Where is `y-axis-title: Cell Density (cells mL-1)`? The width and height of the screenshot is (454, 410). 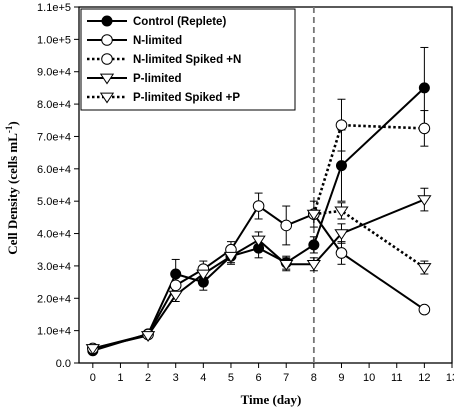
y-axis-title: Cell Density (cells mL-1) is located at coordinates (12, 188).